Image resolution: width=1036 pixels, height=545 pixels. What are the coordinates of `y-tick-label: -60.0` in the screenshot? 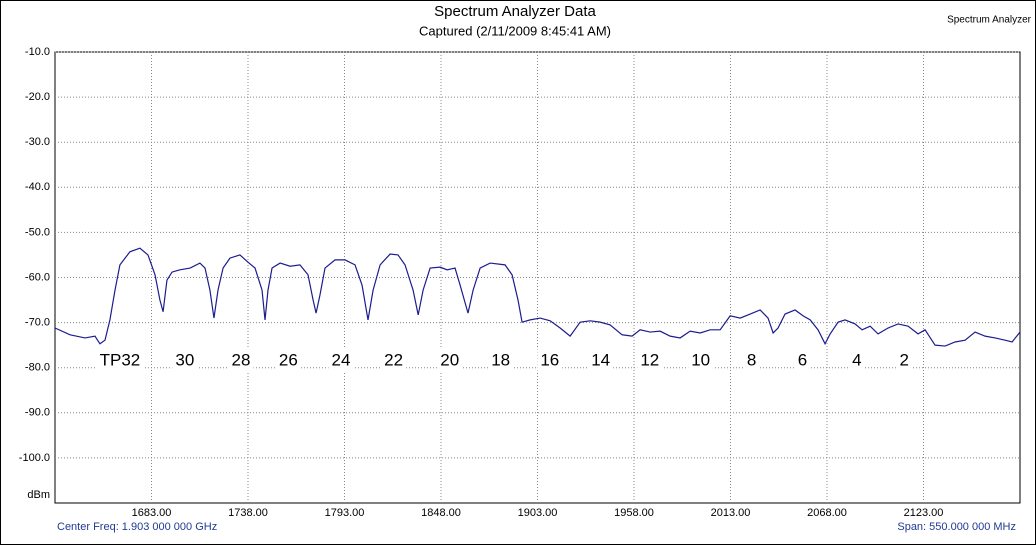 It's located at (37, 277).